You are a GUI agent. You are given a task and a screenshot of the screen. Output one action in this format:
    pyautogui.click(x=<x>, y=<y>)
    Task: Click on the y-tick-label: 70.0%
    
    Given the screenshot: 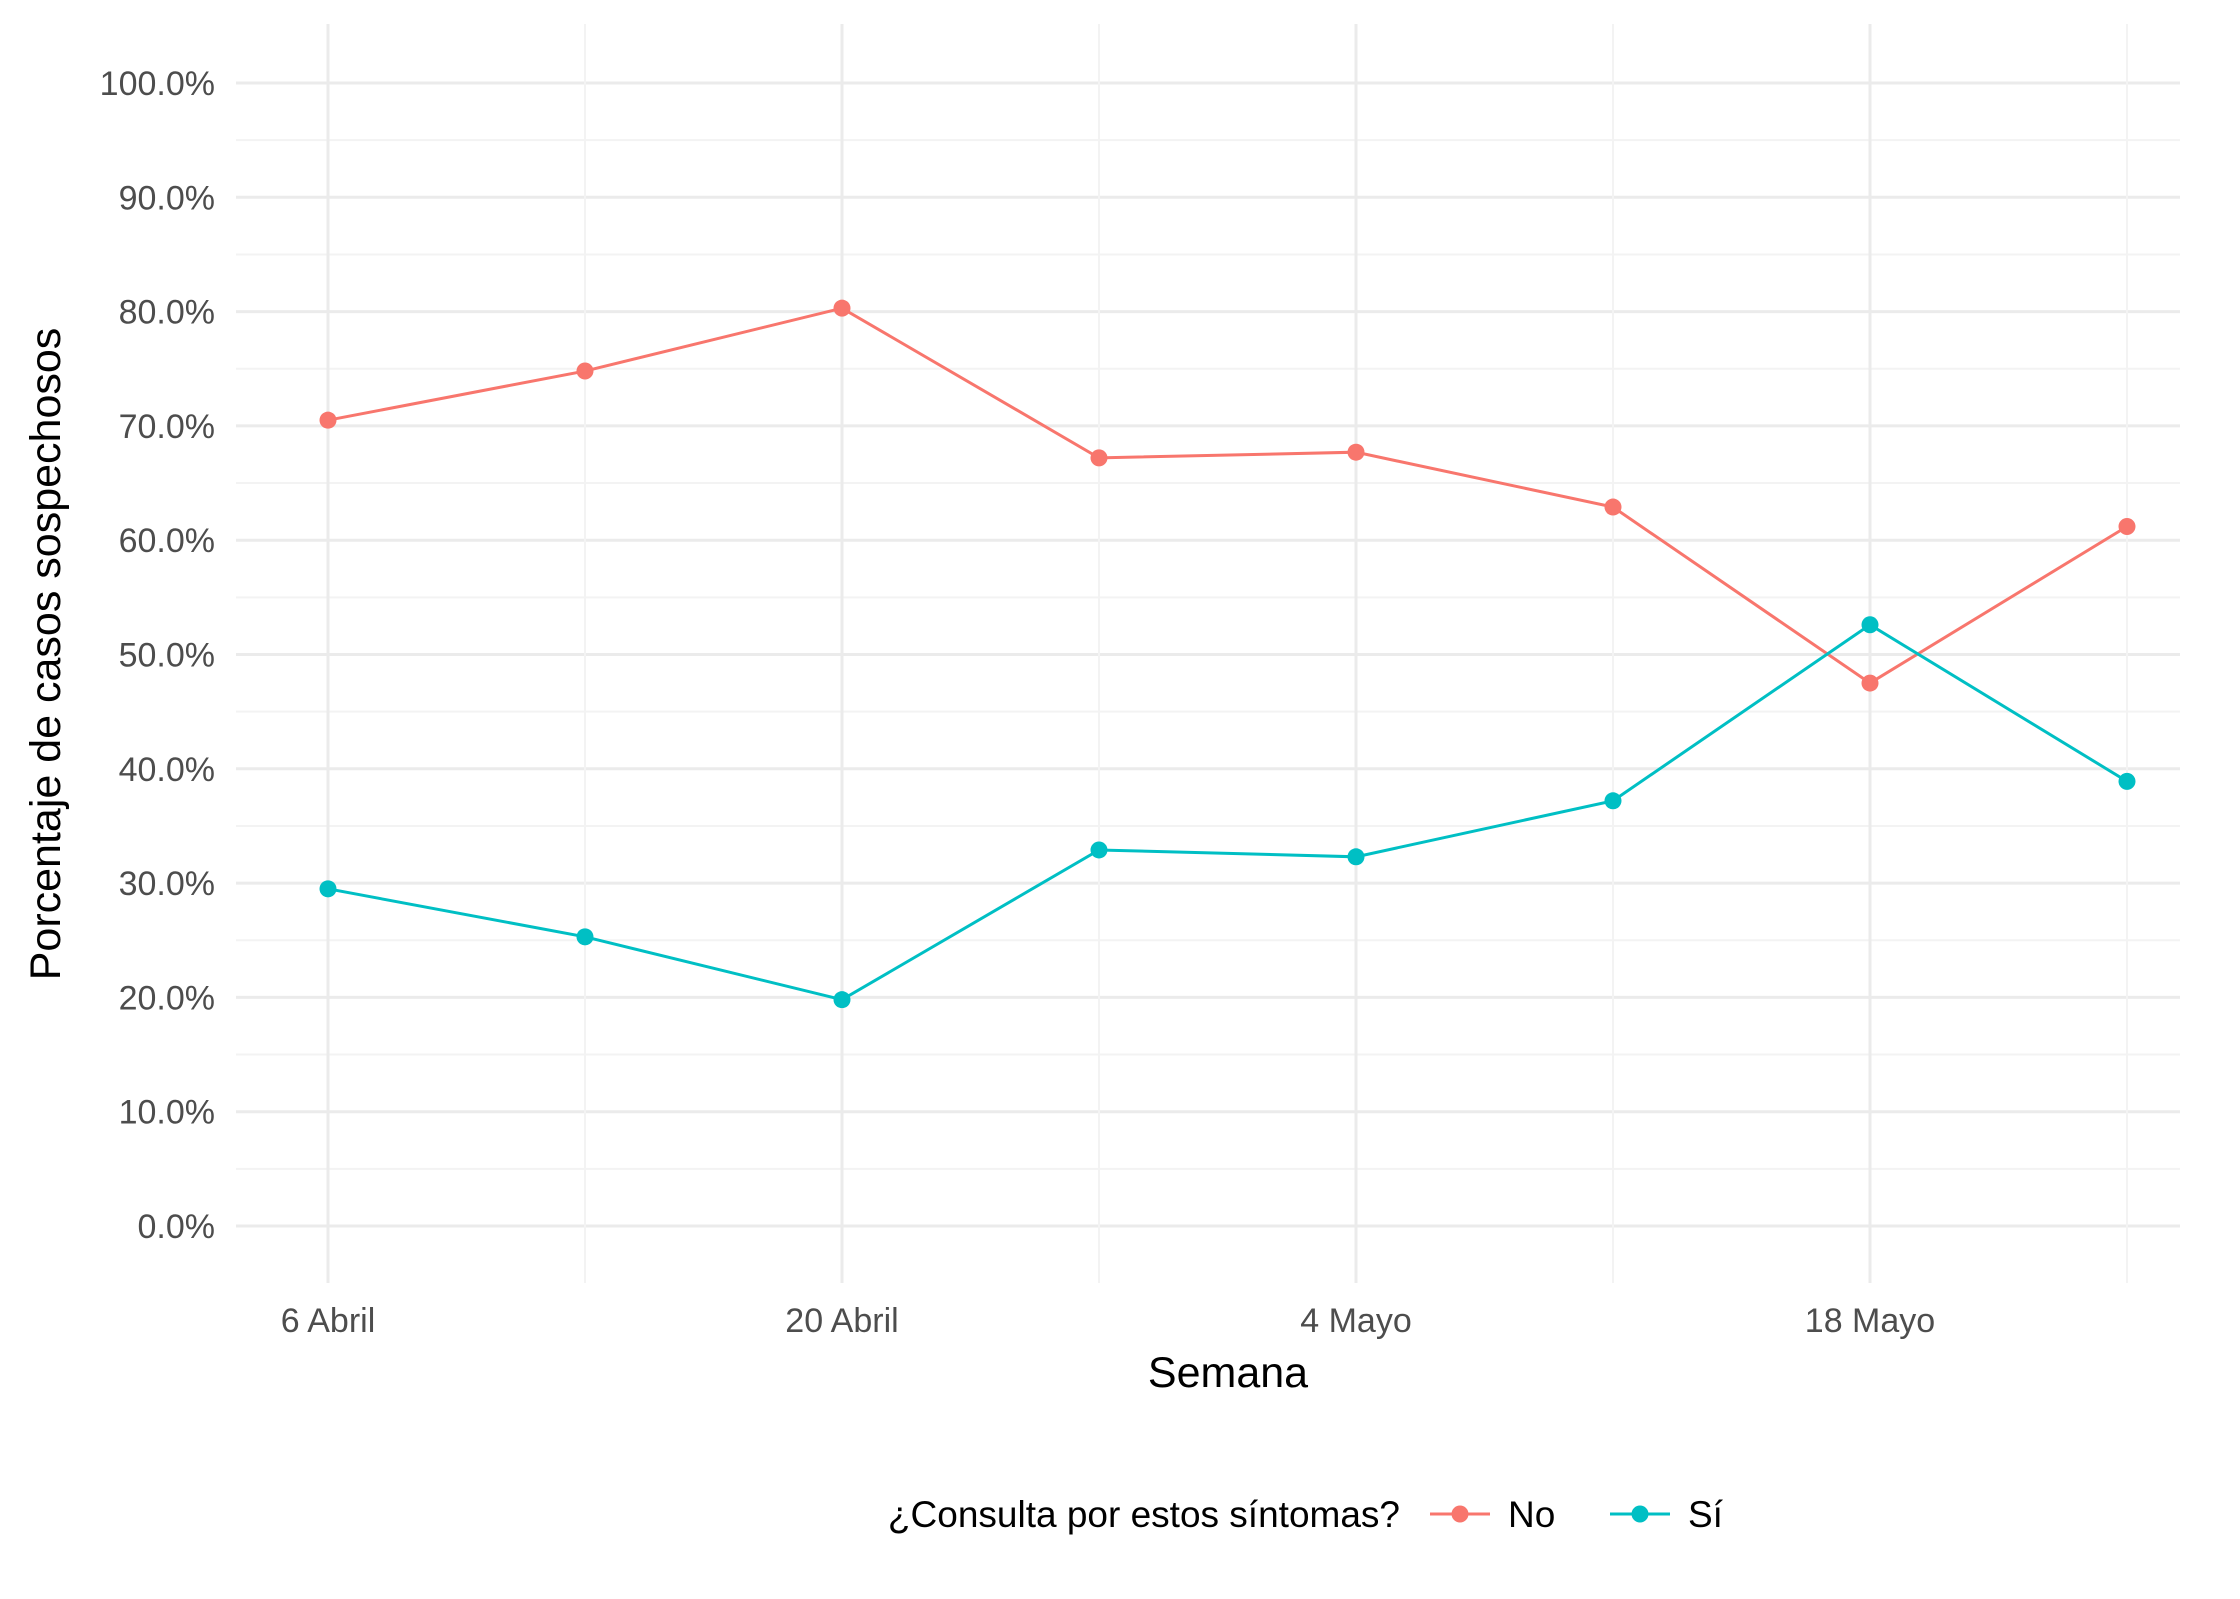 What is the action you would take?
    pyautogui.click(x=167, y=427)
    